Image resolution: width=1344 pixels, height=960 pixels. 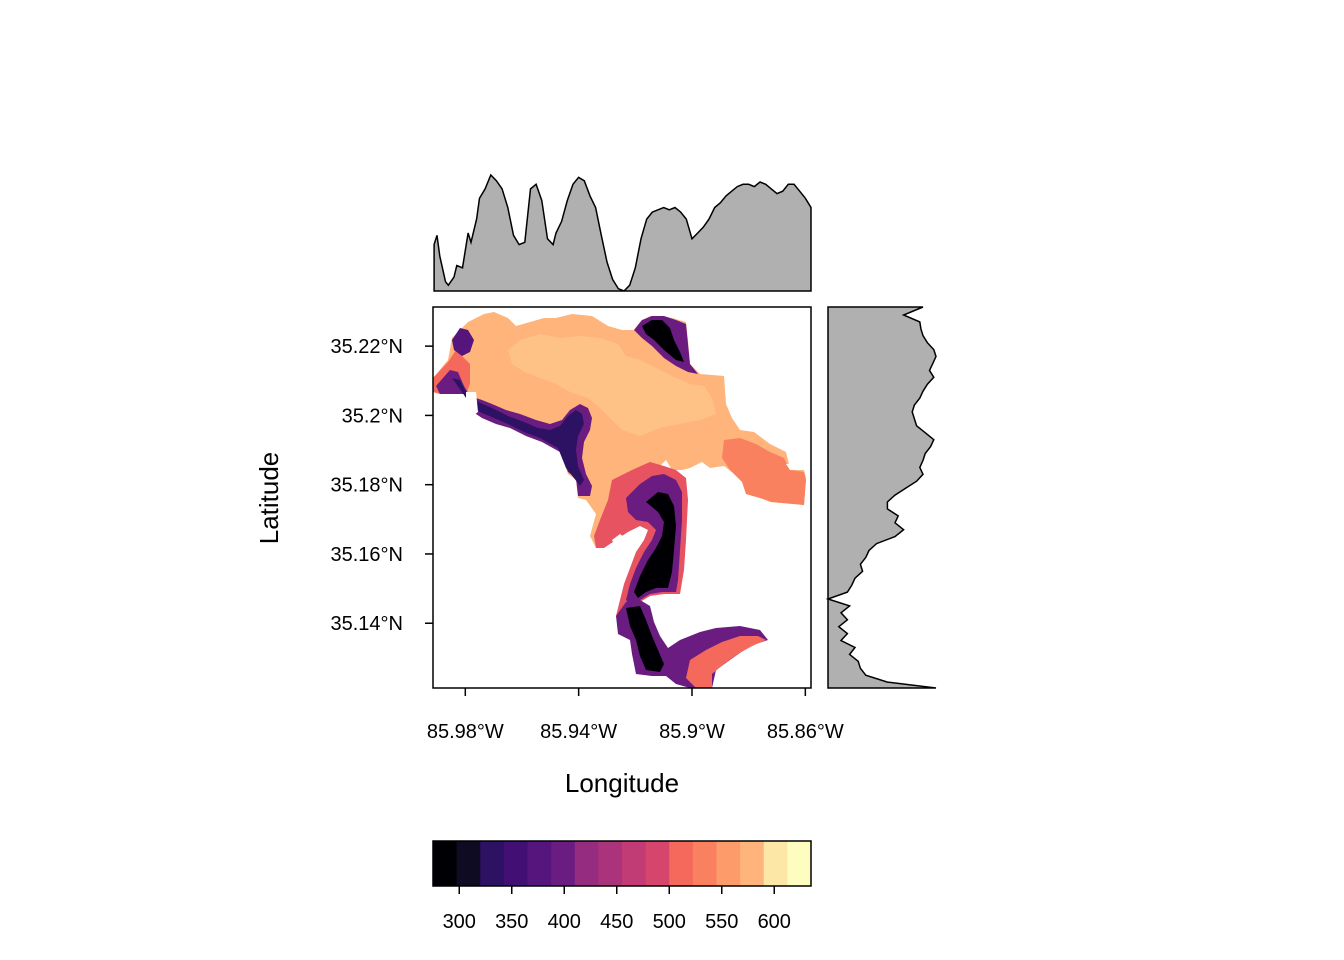 I want to click on colorbar-frame, so click(x=622, y=863).